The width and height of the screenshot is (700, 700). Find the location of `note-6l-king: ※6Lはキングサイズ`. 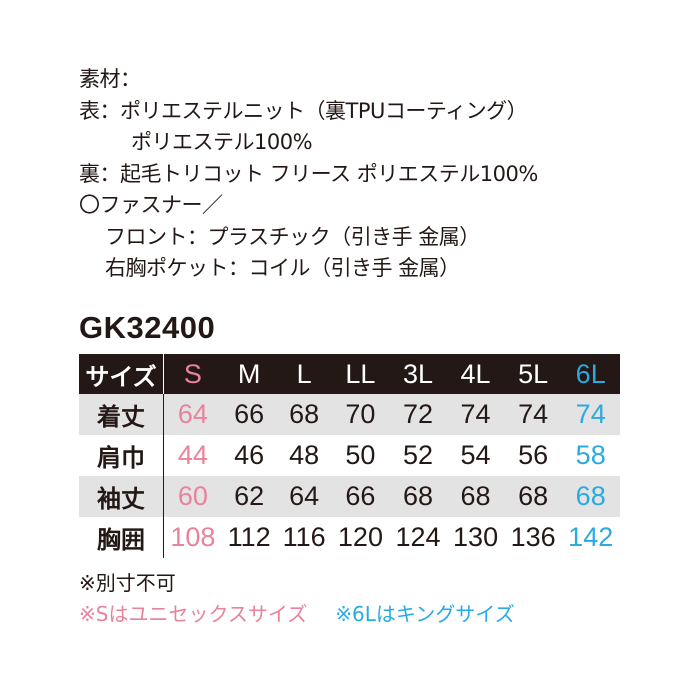

note-6l-king: ※6Lはキングサイズ is located at coordinates (425, 614).